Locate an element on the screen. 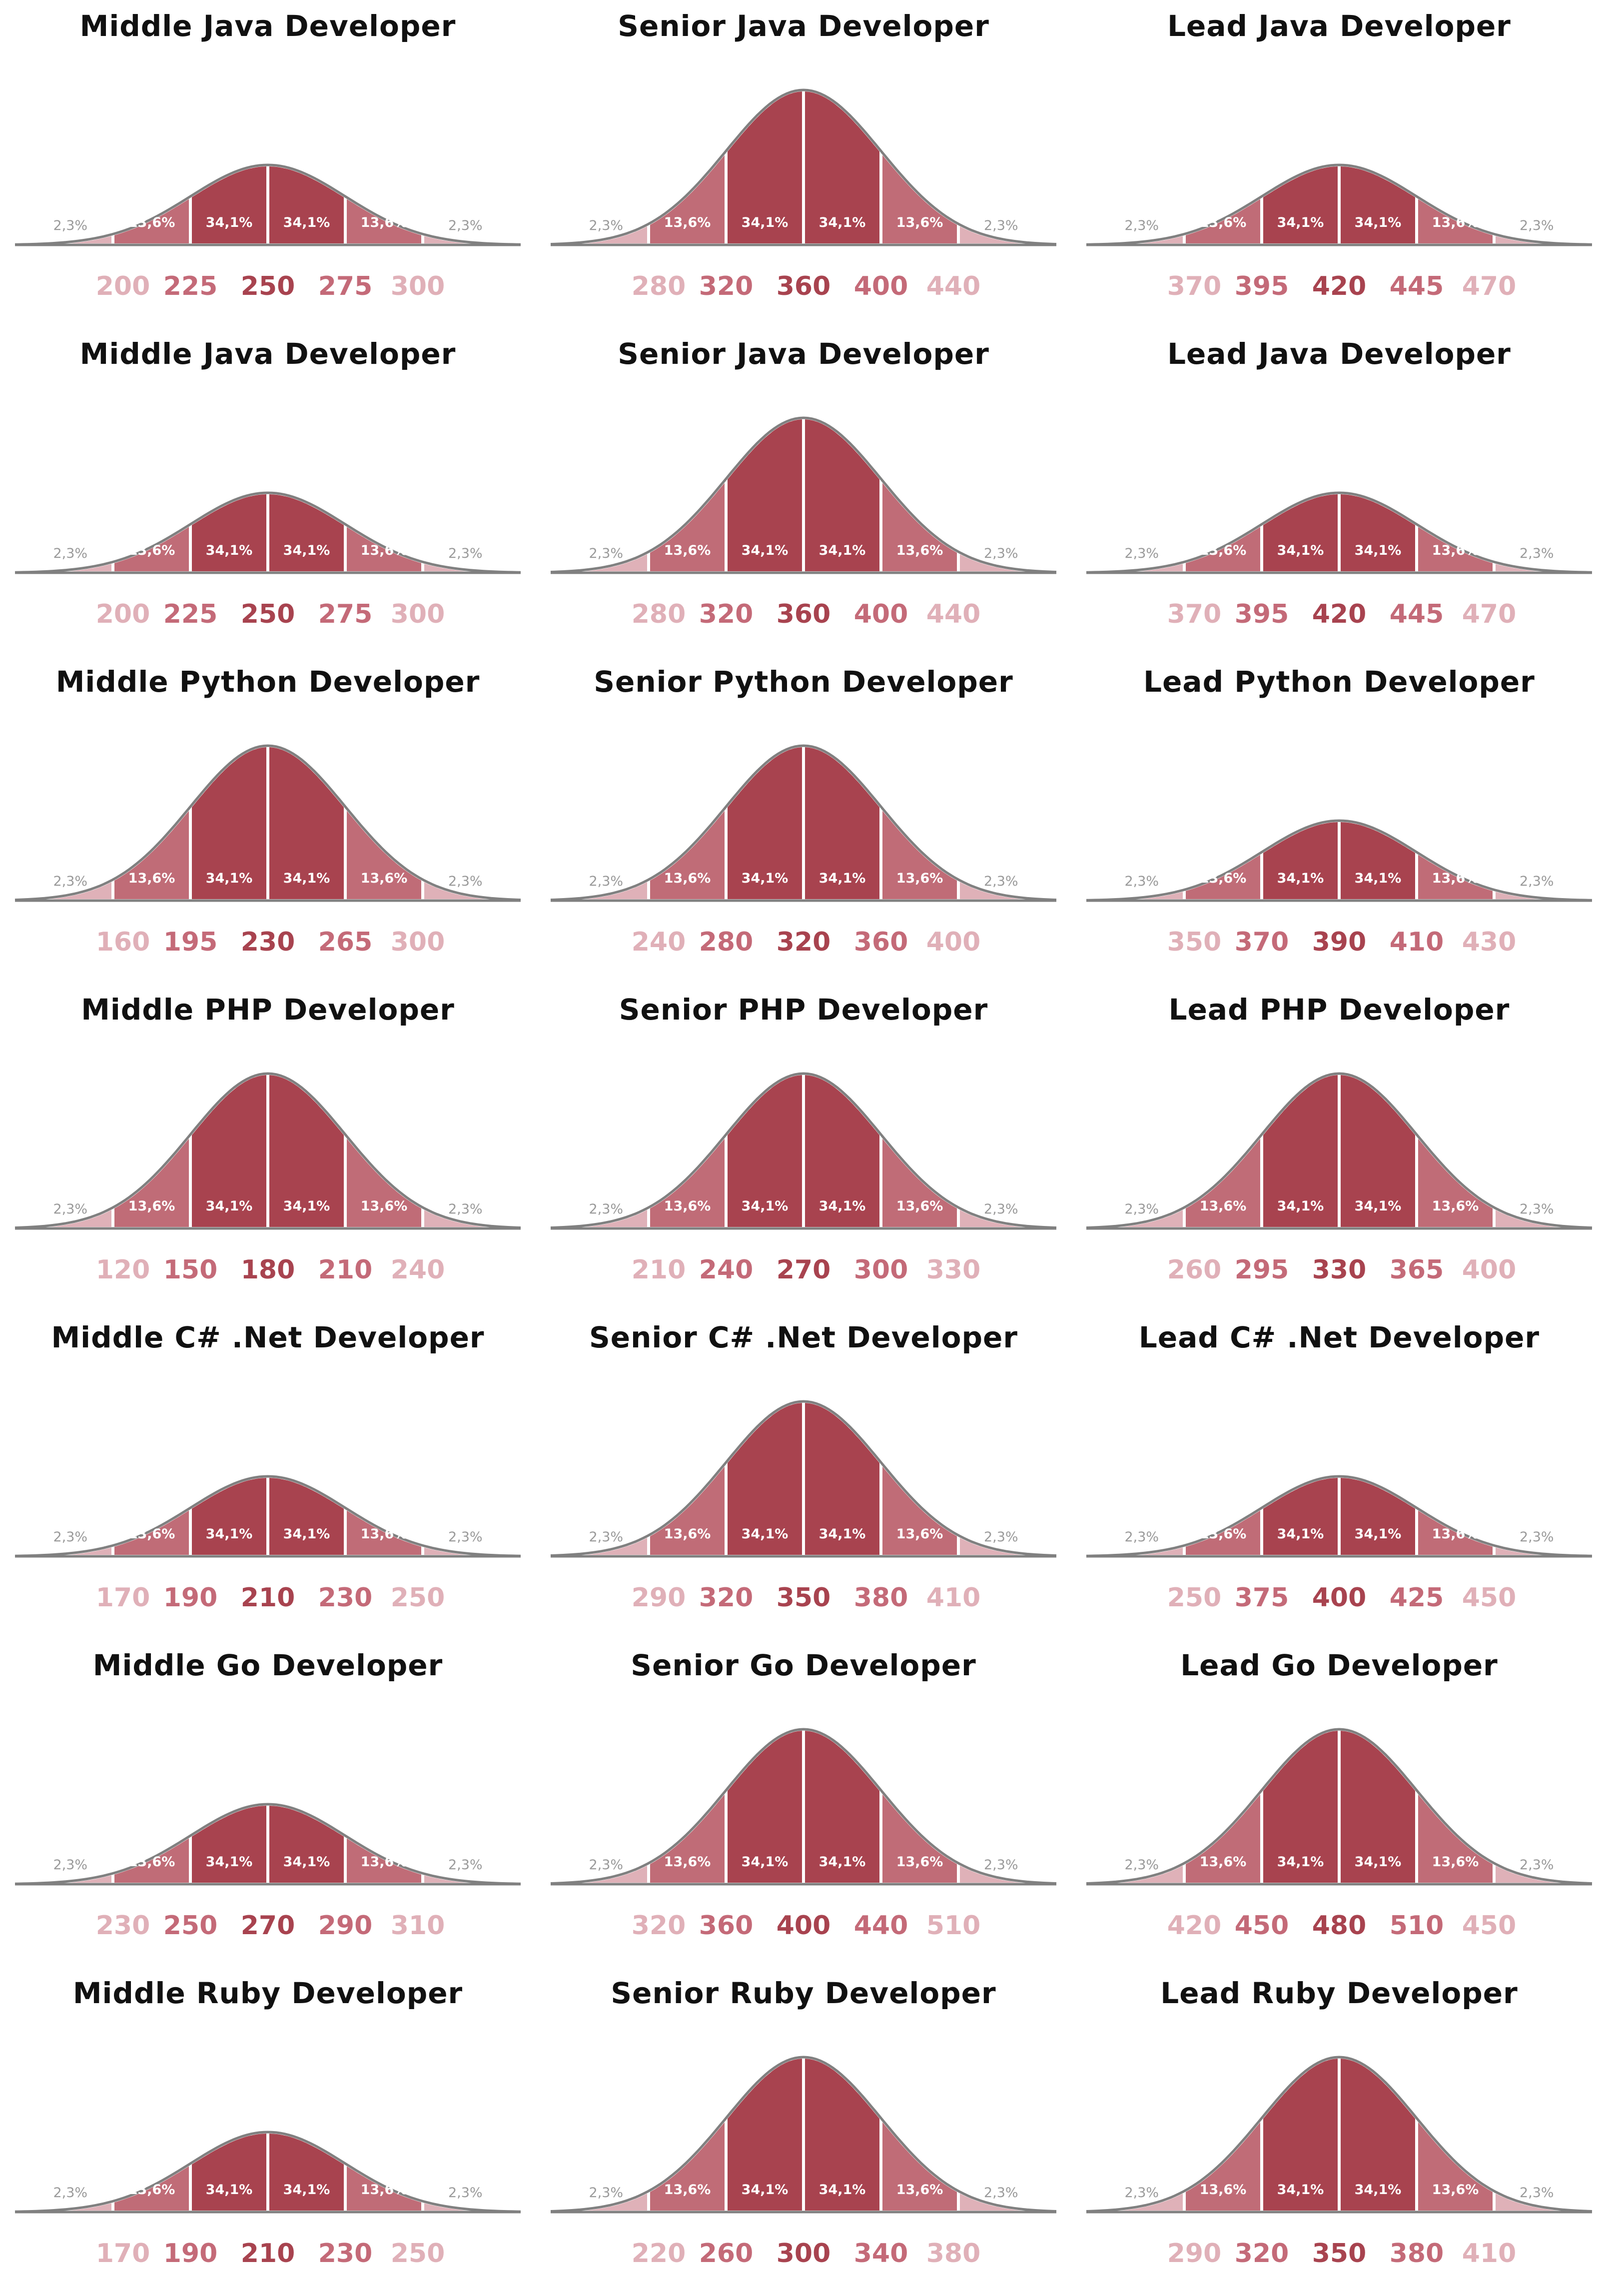  chart-title: Senior Ruby Developer is located at coordinates (803, 1993).